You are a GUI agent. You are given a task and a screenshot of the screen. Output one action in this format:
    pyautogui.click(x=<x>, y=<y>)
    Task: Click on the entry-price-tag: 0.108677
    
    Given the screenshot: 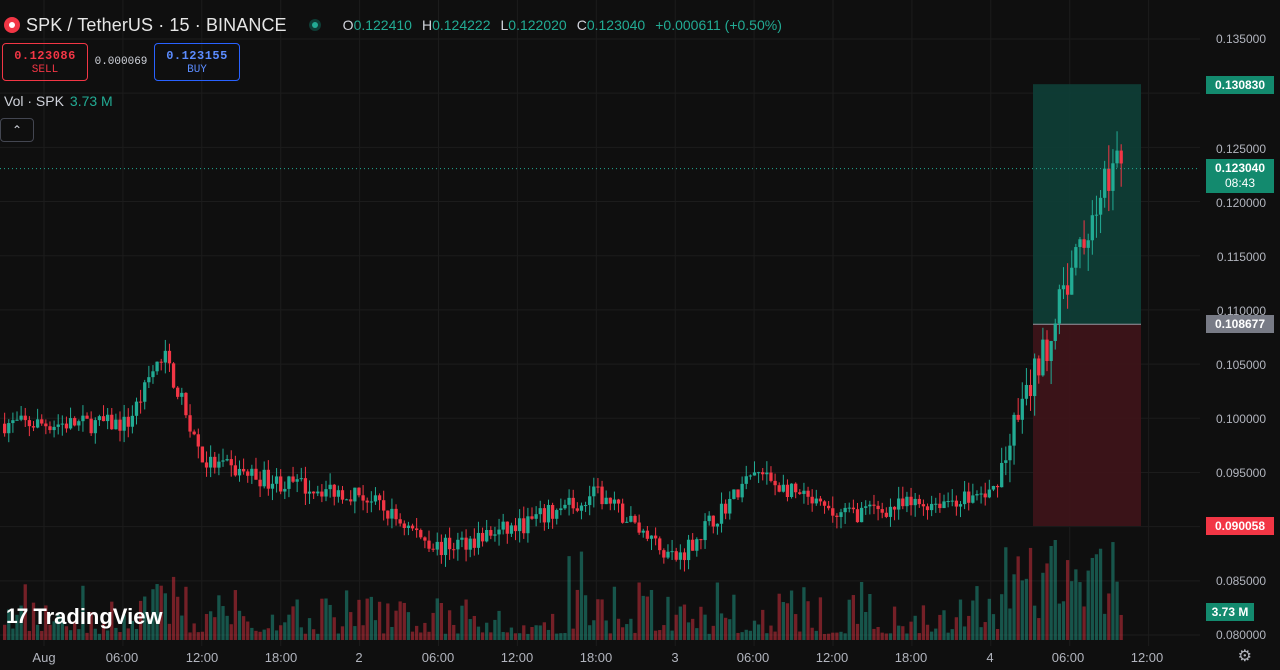 What is the action you would take?
    pyautogui.click(x=1240, y=324)
    